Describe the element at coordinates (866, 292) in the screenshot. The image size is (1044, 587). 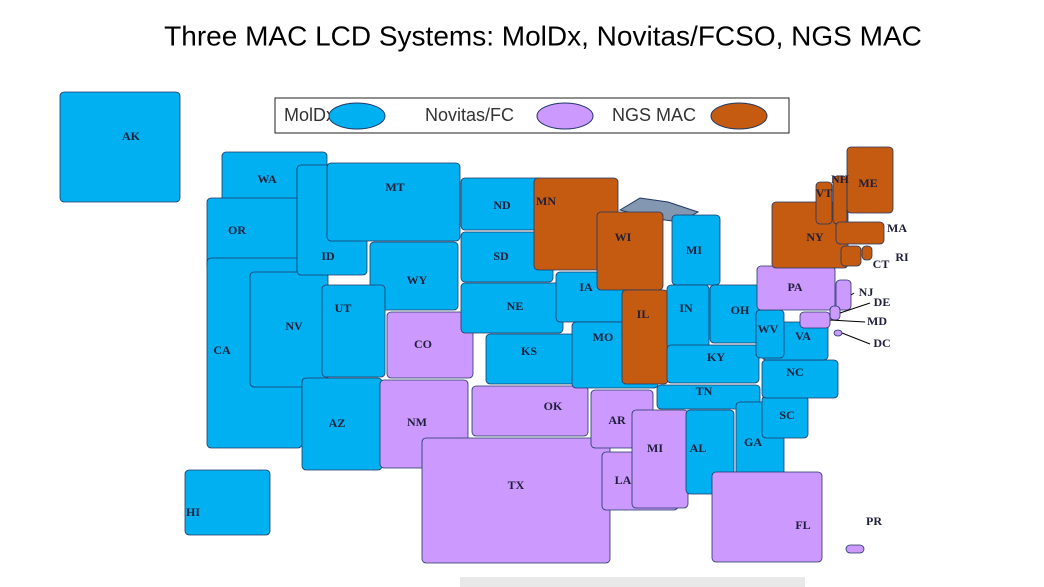
I see `state-label: NJ` at that location.